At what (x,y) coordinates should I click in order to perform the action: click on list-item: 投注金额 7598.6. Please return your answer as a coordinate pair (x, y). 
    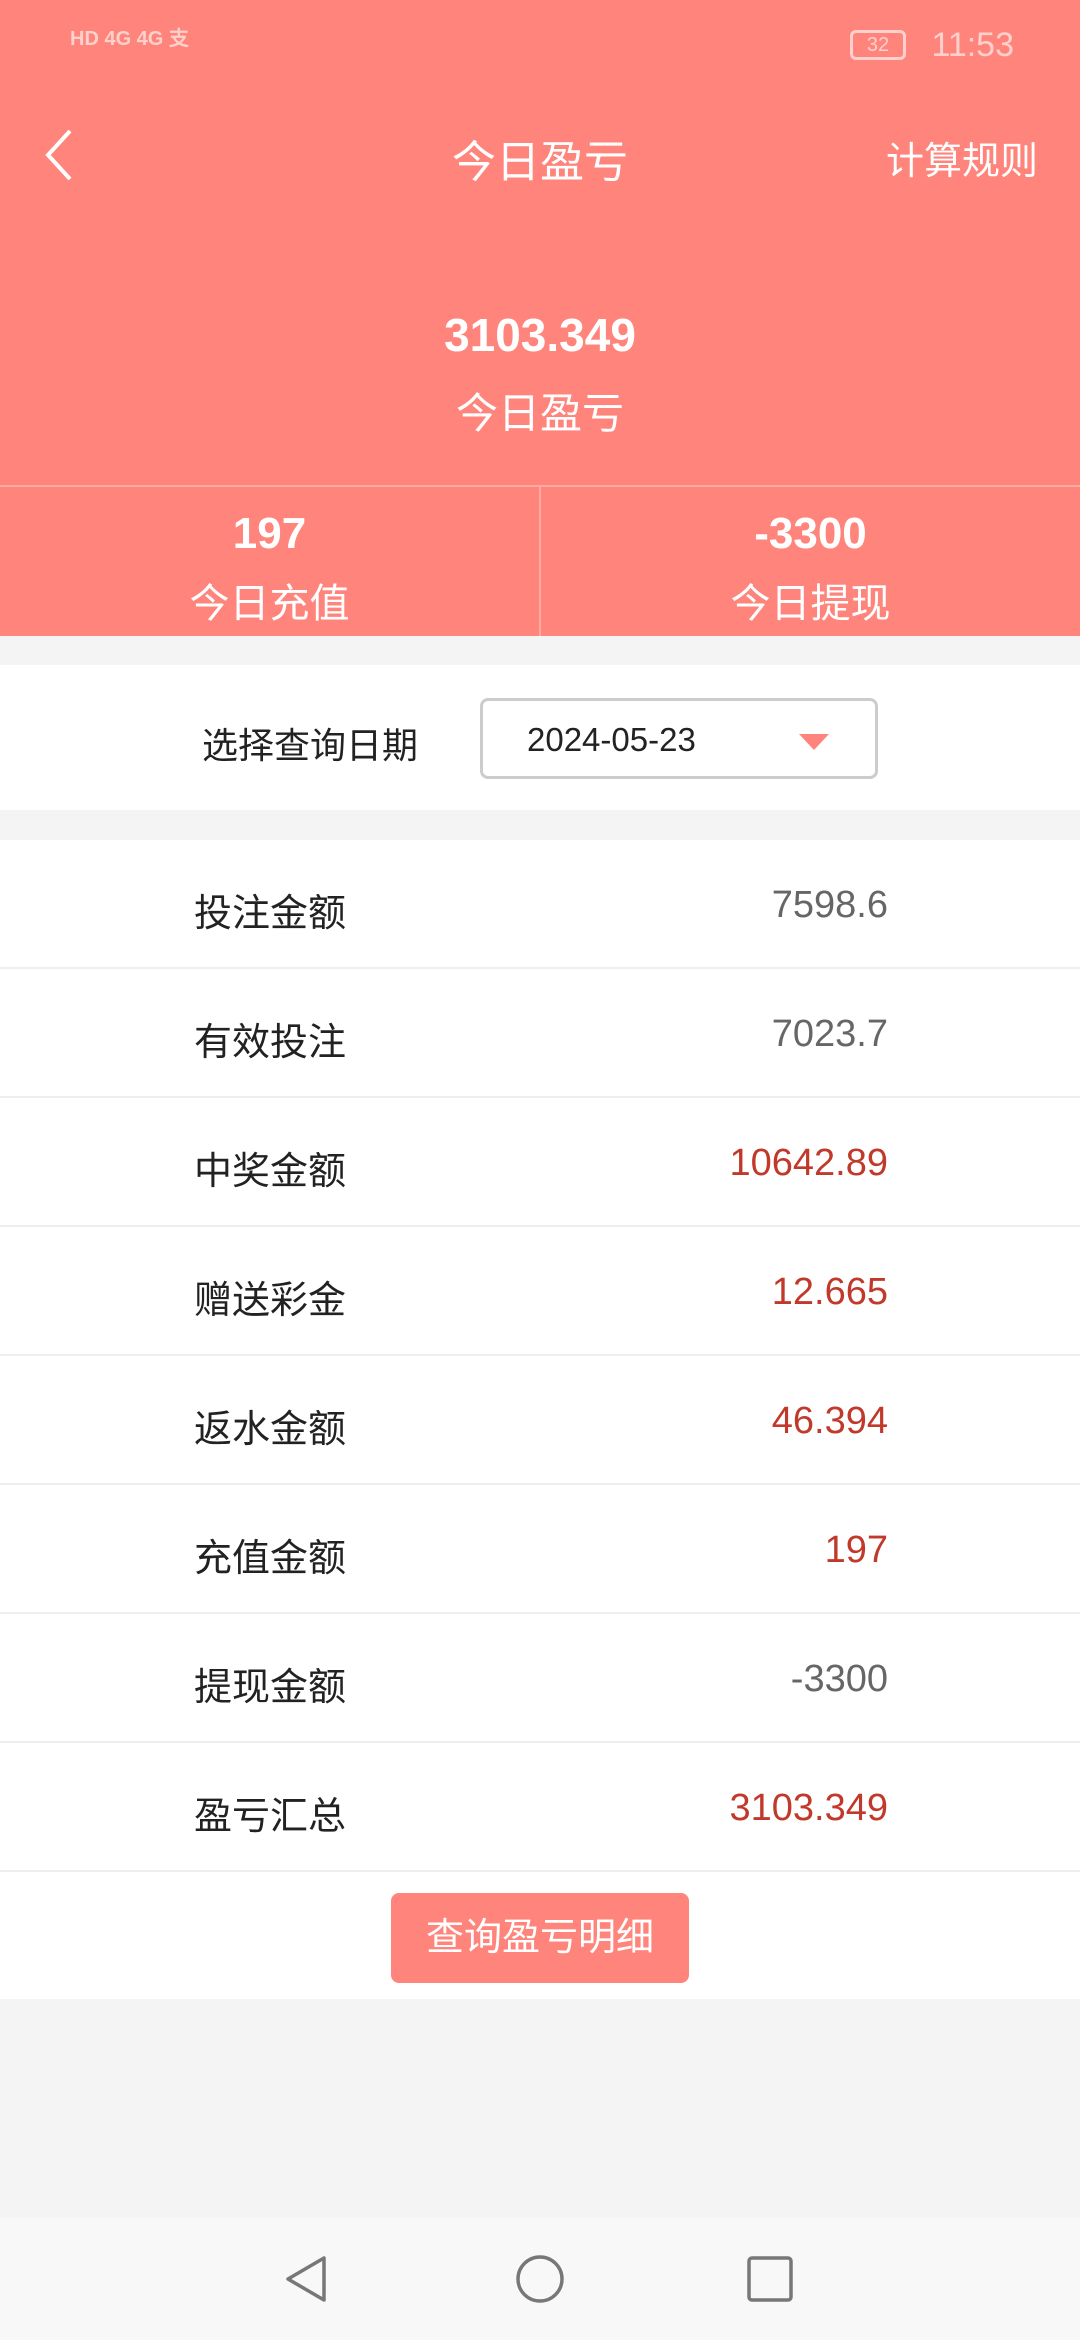
    Looking at the image, I should click on (540, 904).